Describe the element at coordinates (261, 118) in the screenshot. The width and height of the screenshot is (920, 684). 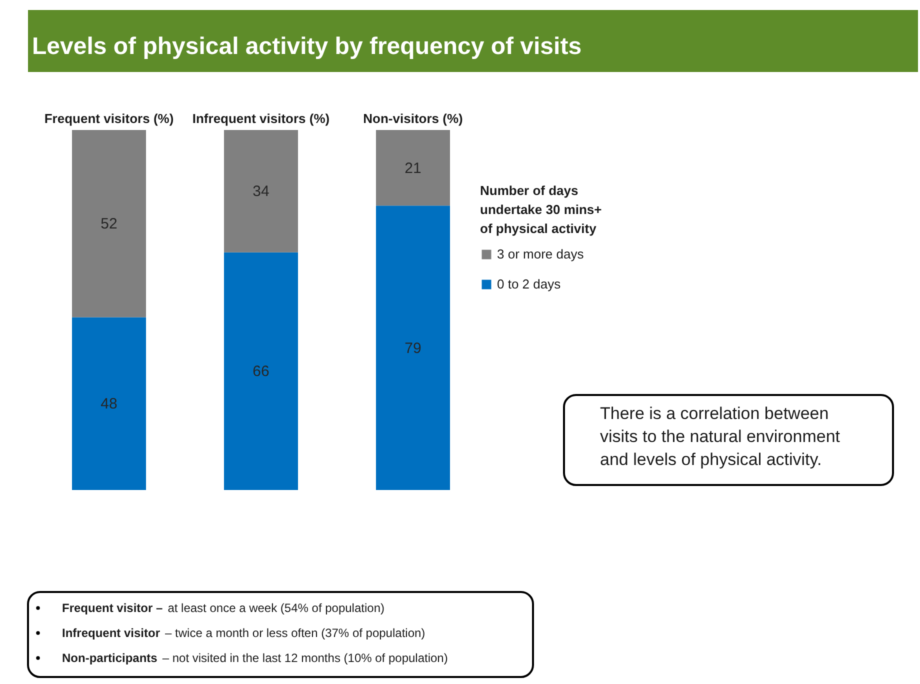
I see `x-tick-label: Infrequent visitors (%)` at that location.